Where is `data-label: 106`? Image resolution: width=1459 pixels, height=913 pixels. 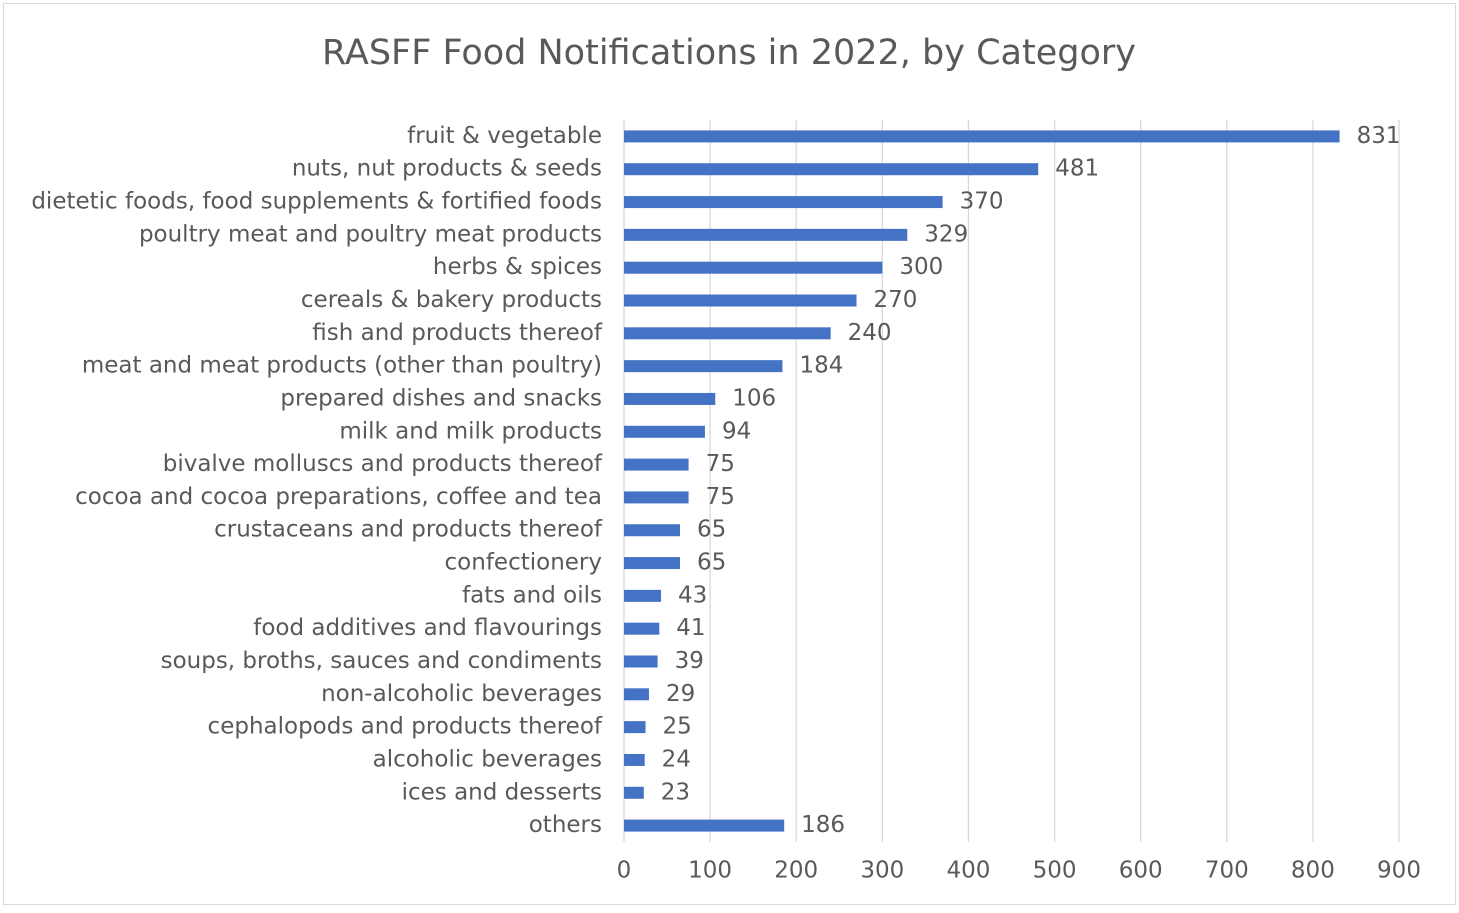 data-label: 106 is located at coordinates (754, 398).